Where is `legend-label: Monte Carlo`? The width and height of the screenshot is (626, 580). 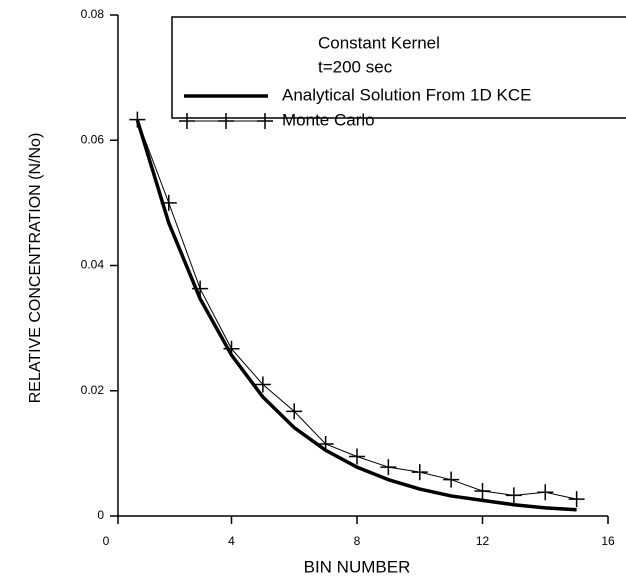
legend-label: Monte Carlo is located at coordinates (328, 119).